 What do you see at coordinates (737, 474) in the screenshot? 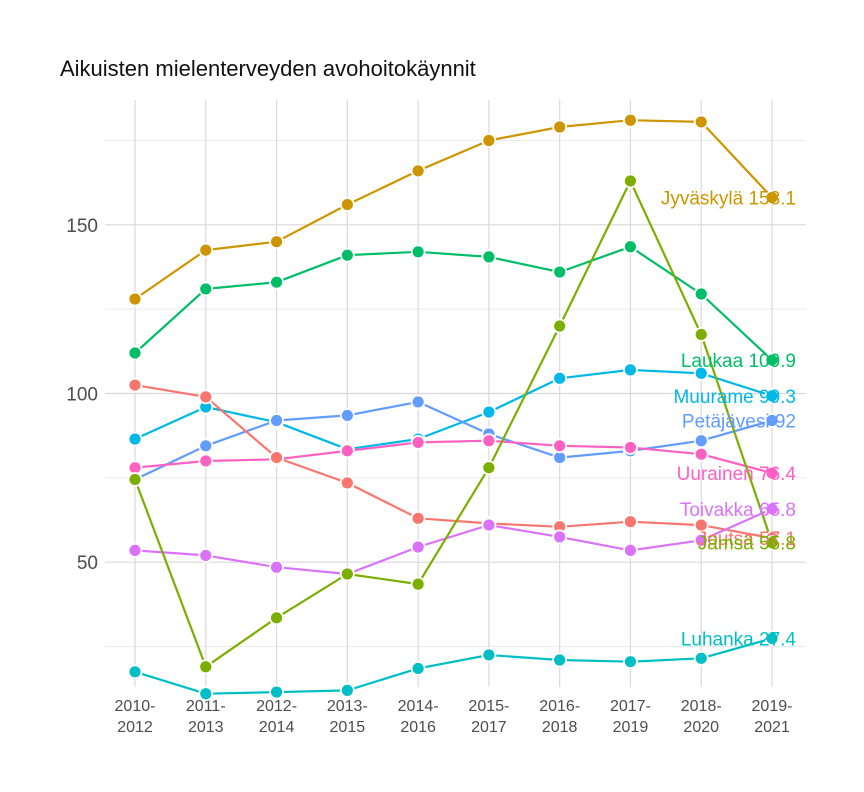
I see `series-end-label: Uurainen 76.4` at bounding box center [737, 474].